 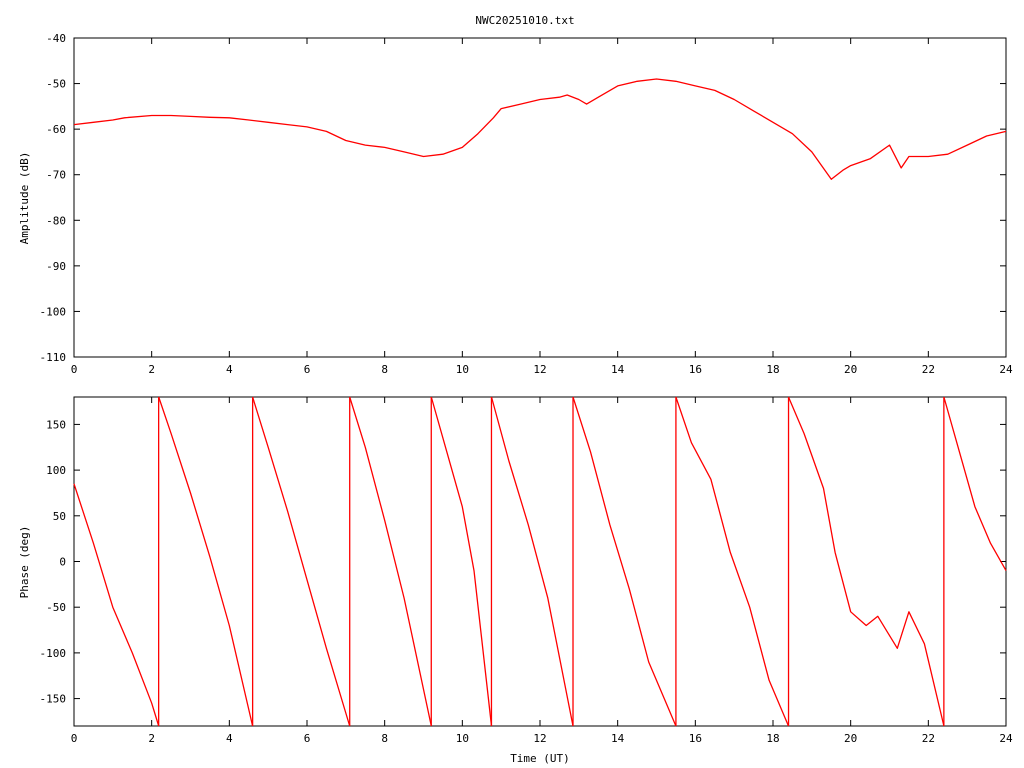 I want to click on chart-title: NWC20251010.txt, so click(x=524, y=20).